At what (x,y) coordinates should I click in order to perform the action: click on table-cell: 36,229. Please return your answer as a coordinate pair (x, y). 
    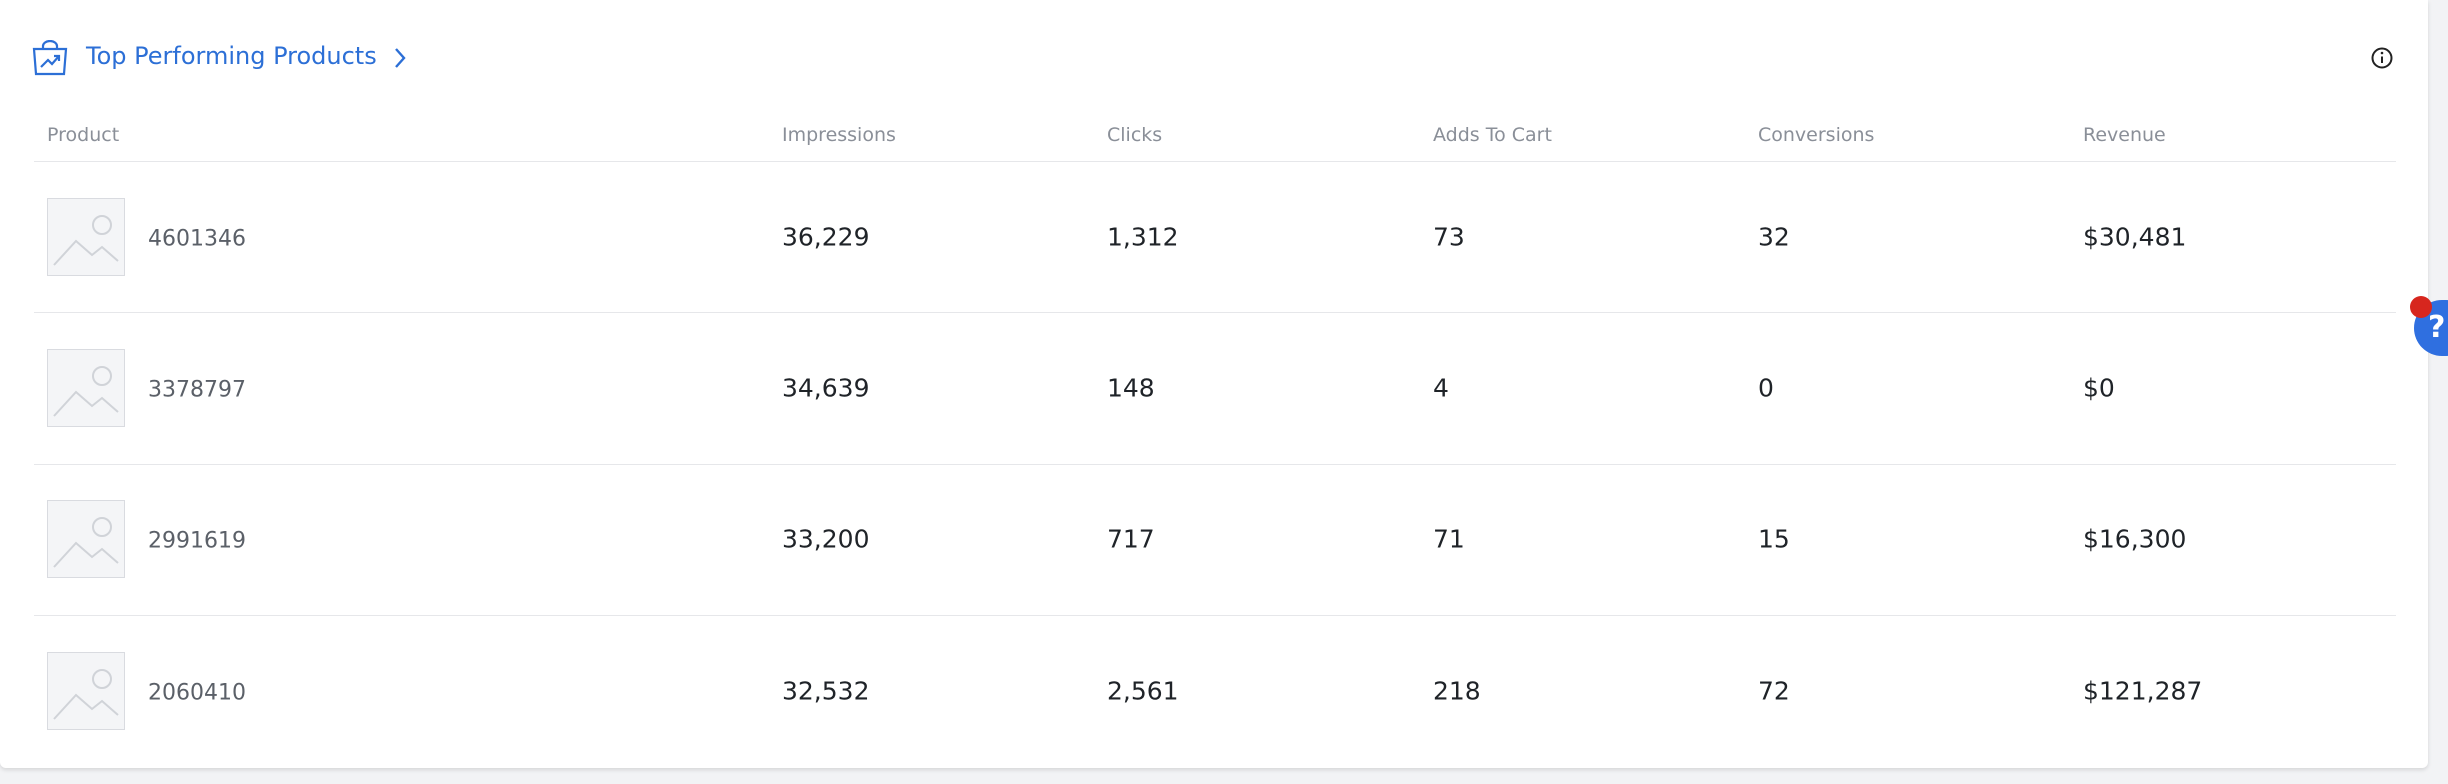
    Looking at the image, I should click on (826, 237).